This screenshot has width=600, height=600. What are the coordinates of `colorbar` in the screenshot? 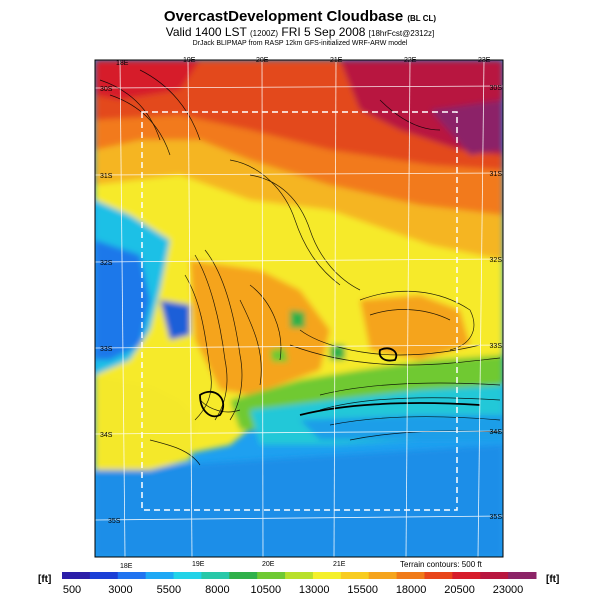 It's located at (299, 575).